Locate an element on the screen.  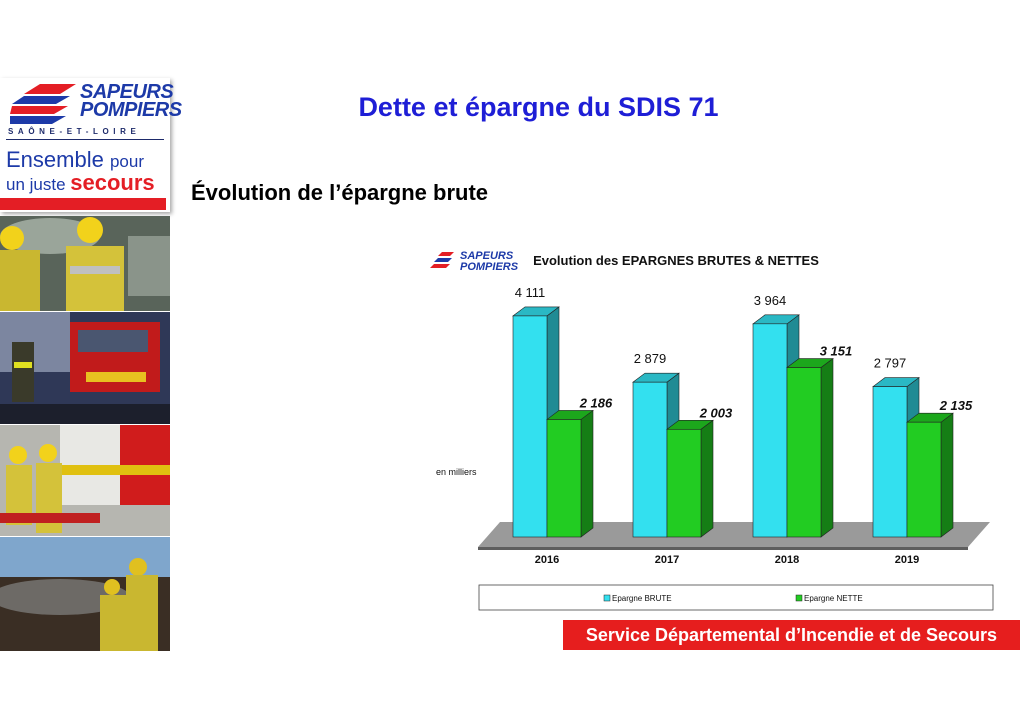
firefighters-rescue-photo is located at coordinates (85, 263).